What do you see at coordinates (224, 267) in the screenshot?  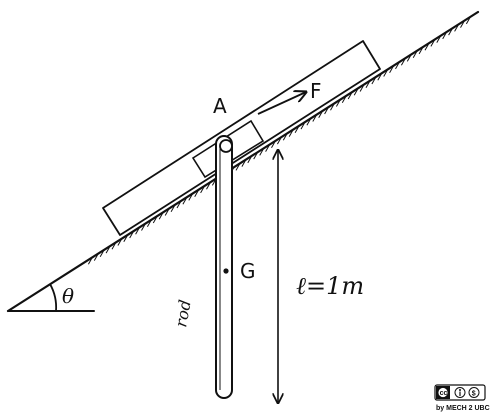 I see `rod` at bounding box center [224, 267].